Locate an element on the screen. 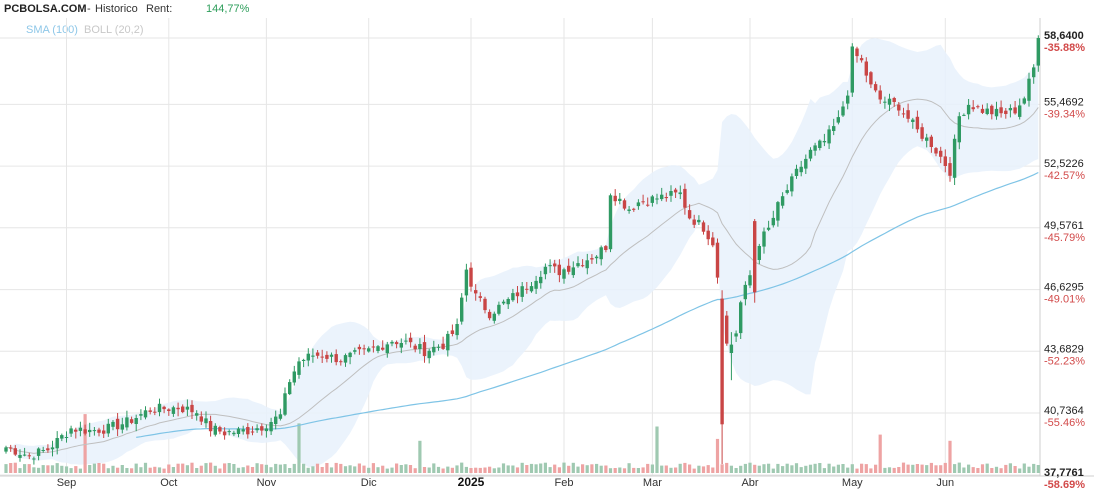  rent-label: Rent: is located at coordinates (159, 9).